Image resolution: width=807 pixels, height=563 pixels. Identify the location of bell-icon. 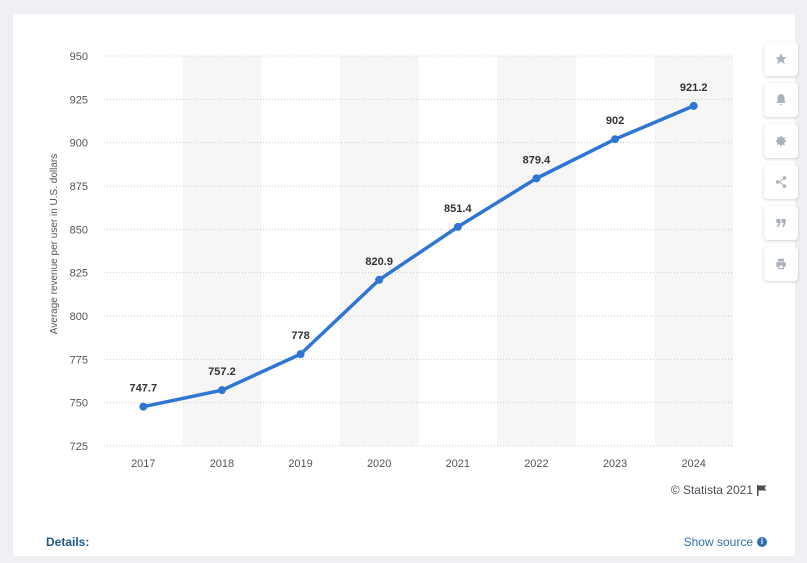
(781, 100).